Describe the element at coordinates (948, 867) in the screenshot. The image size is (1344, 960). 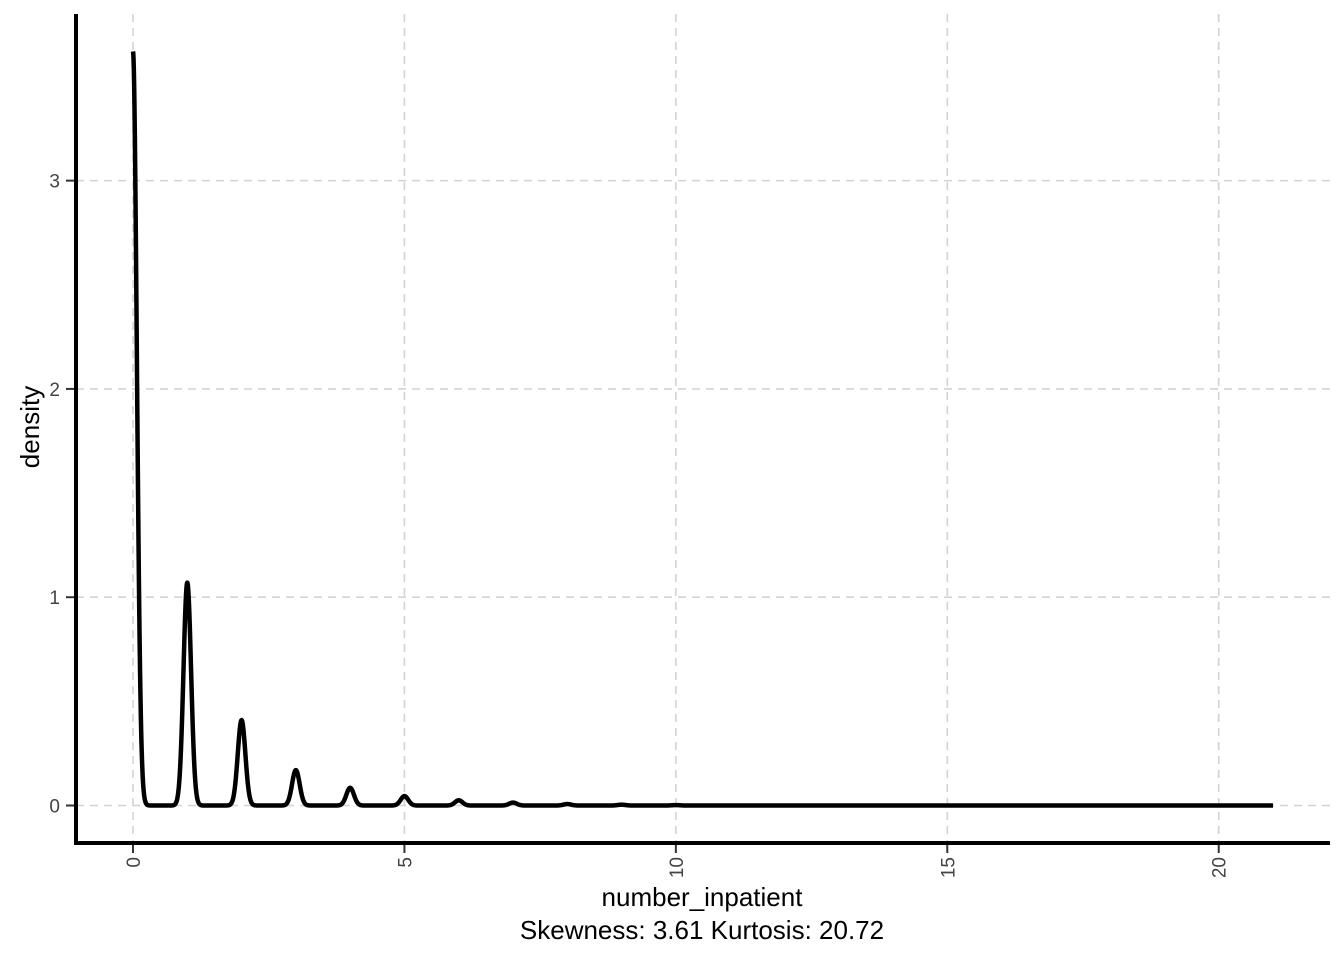
I see `x-tick-label: 15` at that location.